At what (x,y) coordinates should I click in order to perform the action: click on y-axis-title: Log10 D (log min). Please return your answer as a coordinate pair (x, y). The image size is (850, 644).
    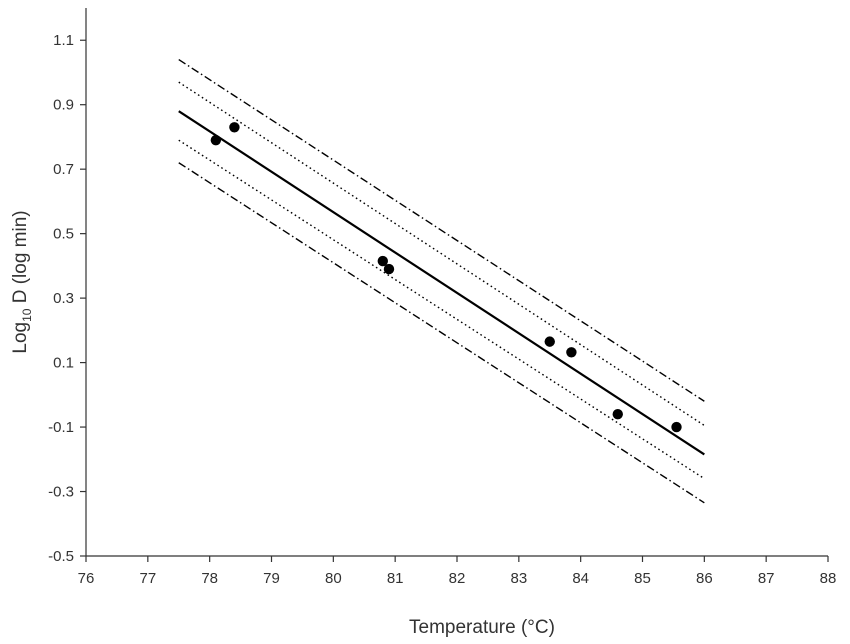
    Looking at the image, I should click on (22, 281).